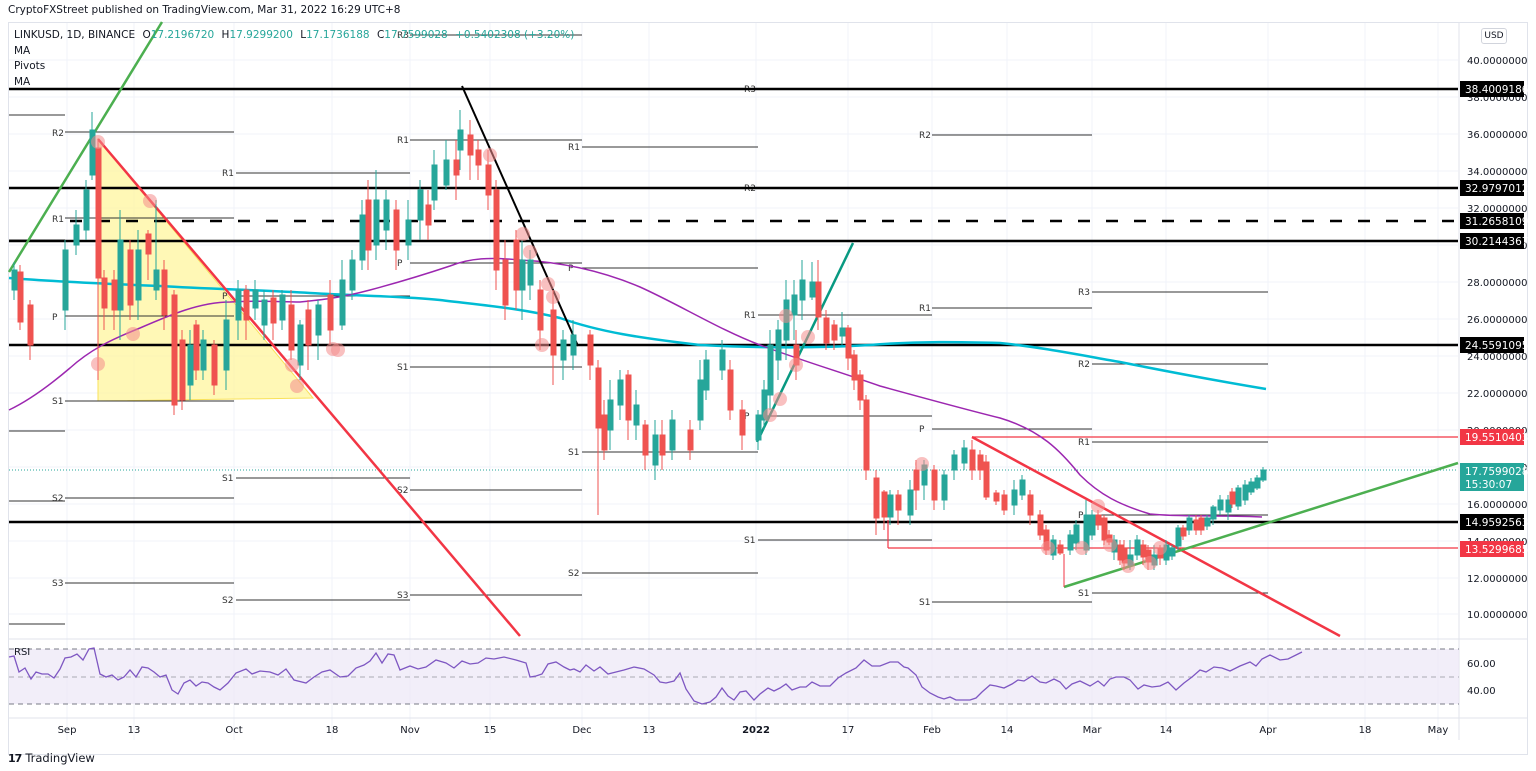 This screenshot has width=1536, height=771. Describe the element at coordinates (1481, 691) in the screenshot. I see `svg-text: 40.00` at that location.